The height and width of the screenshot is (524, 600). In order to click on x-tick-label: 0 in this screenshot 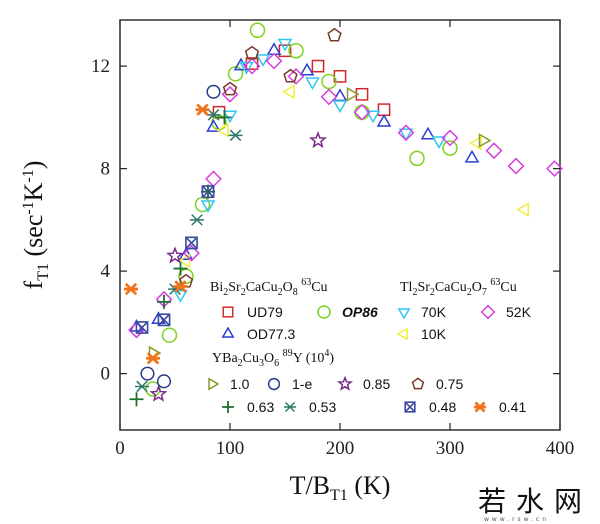, I will do `click(120, 448)`.